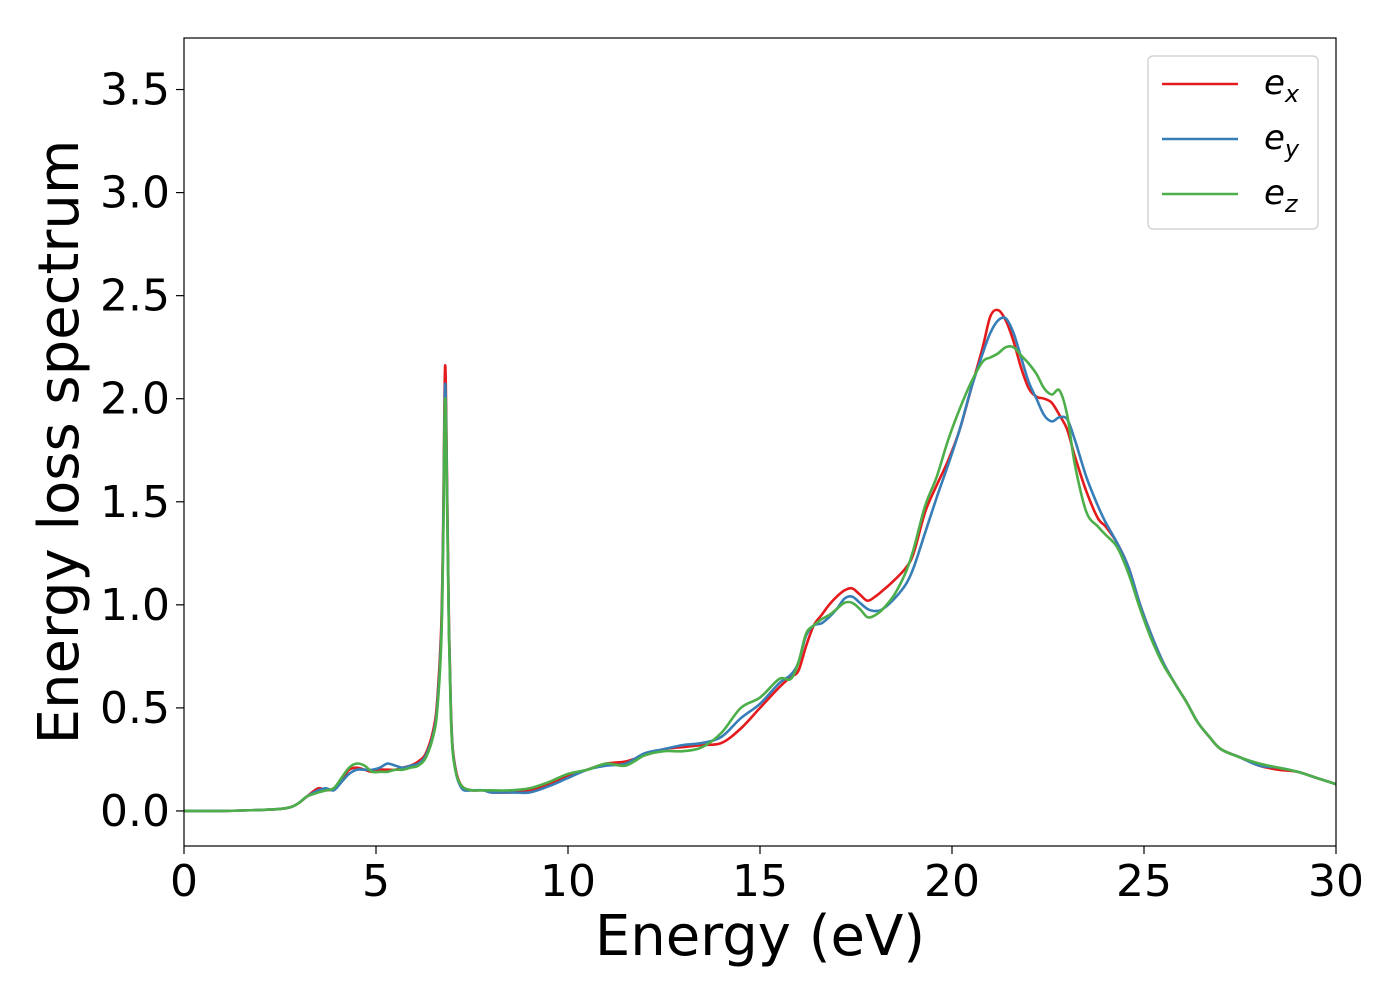 This screenshot has width=1400, height=1000. I want to click on y-tick-label: 2.0, so click(135, 399).